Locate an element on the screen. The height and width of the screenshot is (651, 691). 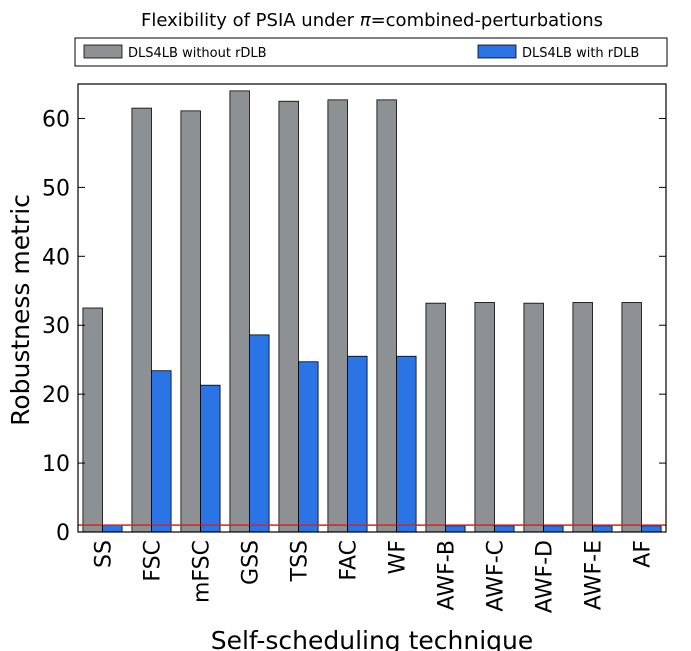
y-tick-label: 10 is located at coordinates (56, 464).